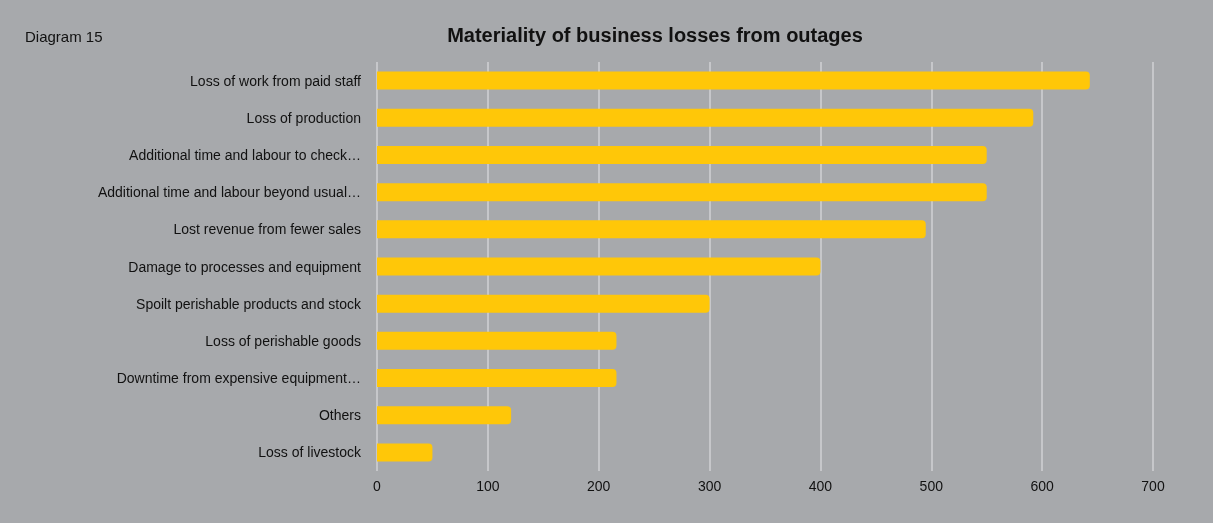 Image resolution: width=1213 pixels, height=523 pixels. I want to click on y-tick-label: Loss of livestock, so click(310, 452).